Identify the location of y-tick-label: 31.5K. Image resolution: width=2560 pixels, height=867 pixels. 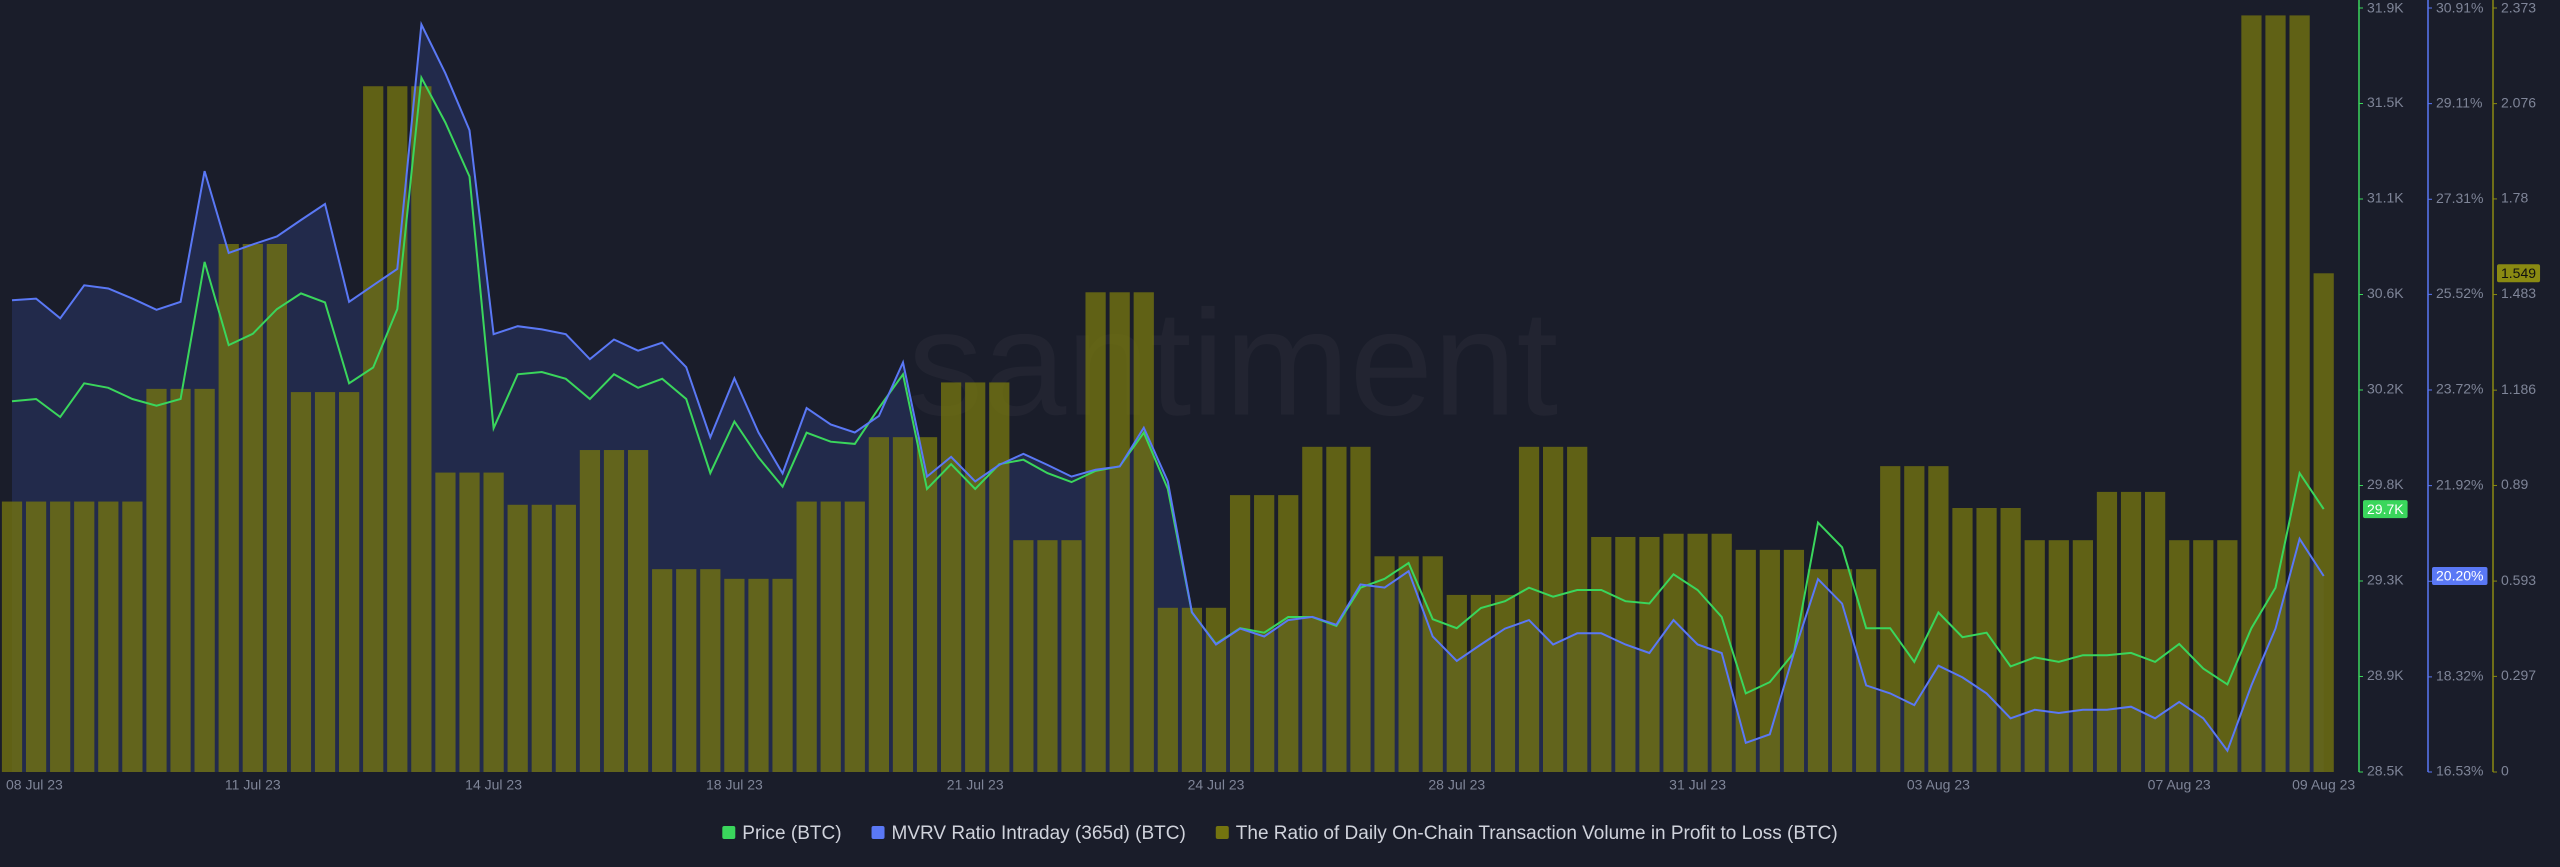
(2385, 102).